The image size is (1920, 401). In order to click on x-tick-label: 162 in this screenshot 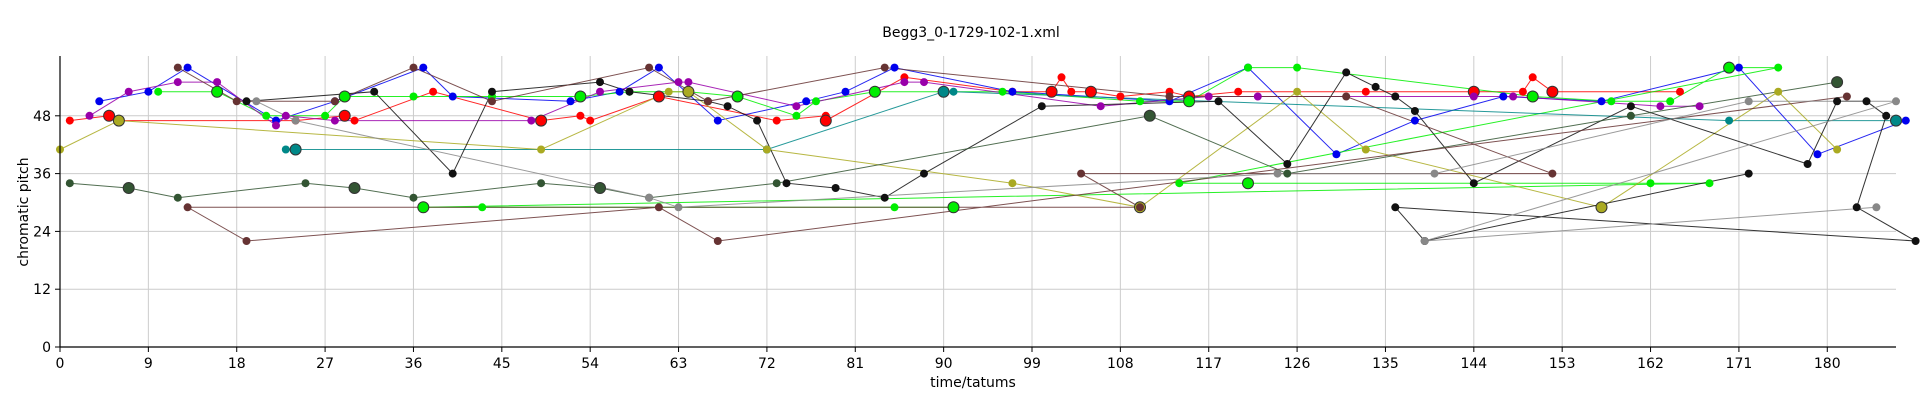, I will do `click(1650, 364)`.